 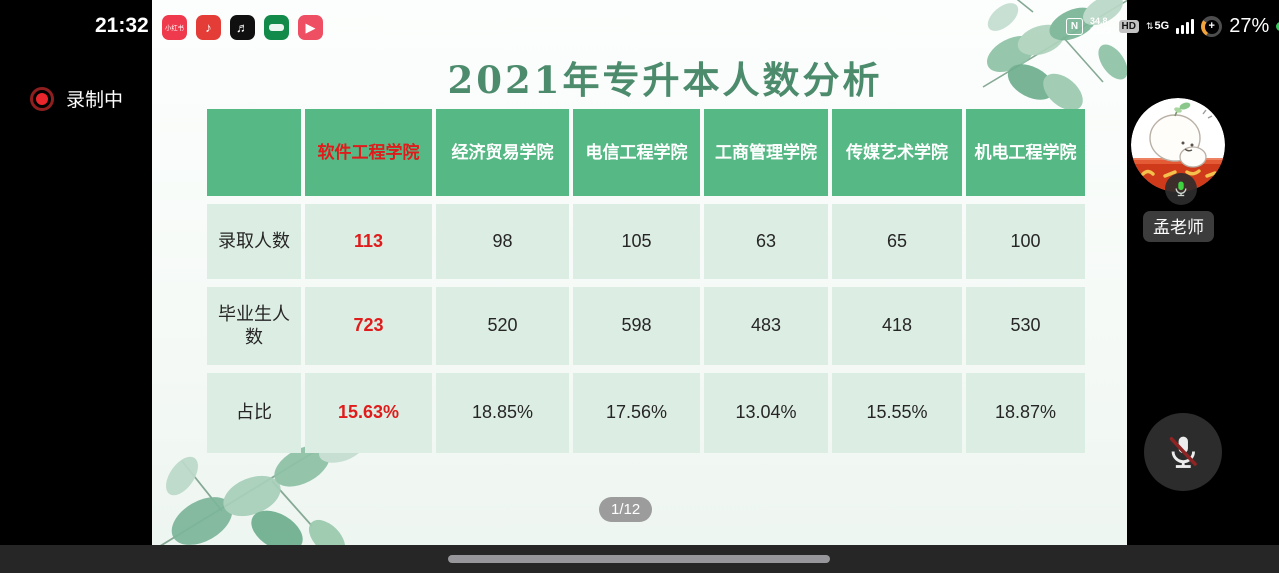 I want to click on table-cell: 100, so click(x=1025, y=241).